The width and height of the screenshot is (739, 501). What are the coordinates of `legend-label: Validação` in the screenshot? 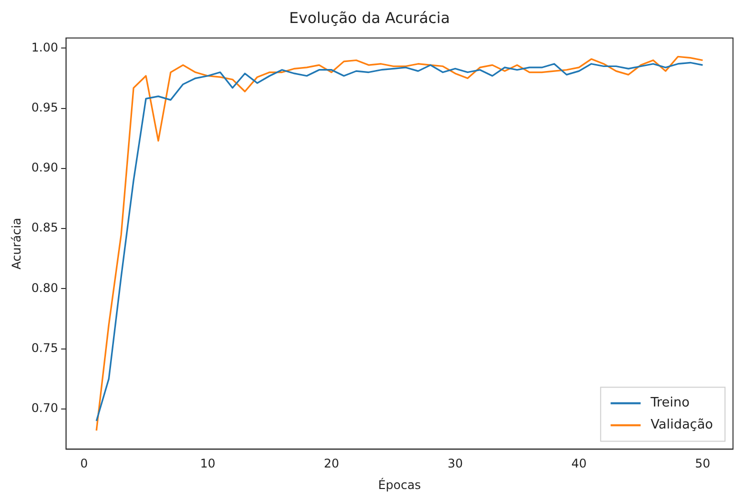 It's located at (682, 425).